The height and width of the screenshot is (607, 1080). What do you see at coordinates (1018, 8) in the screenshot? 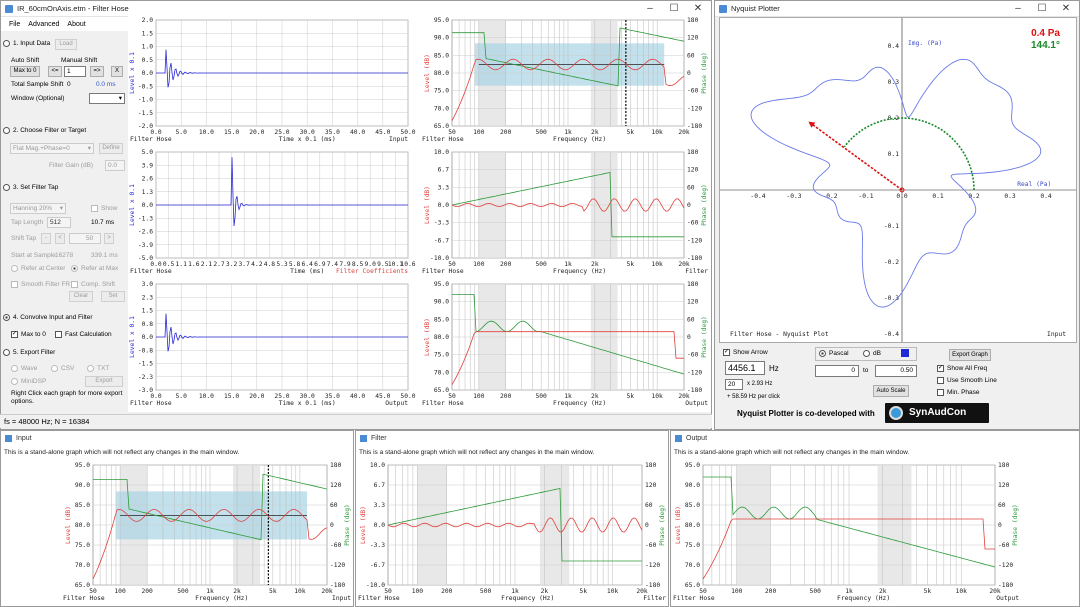
I see `nyq-minimize-button: –` at bounding box center [1018, 8].